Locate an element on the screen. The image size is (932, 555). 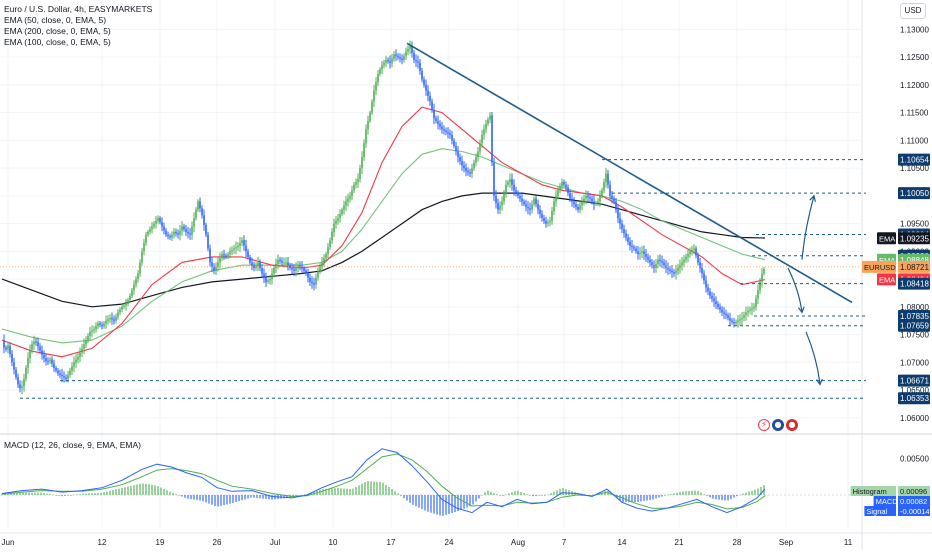
y-tick-label: 1.12000 is located at coordinates (914, 85).